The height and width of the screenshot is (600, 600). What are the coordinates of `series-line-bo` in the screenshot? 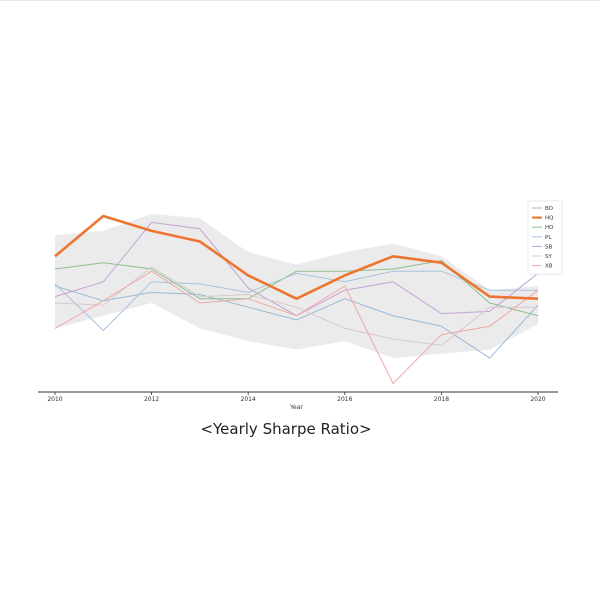 It's located at (296, 322).